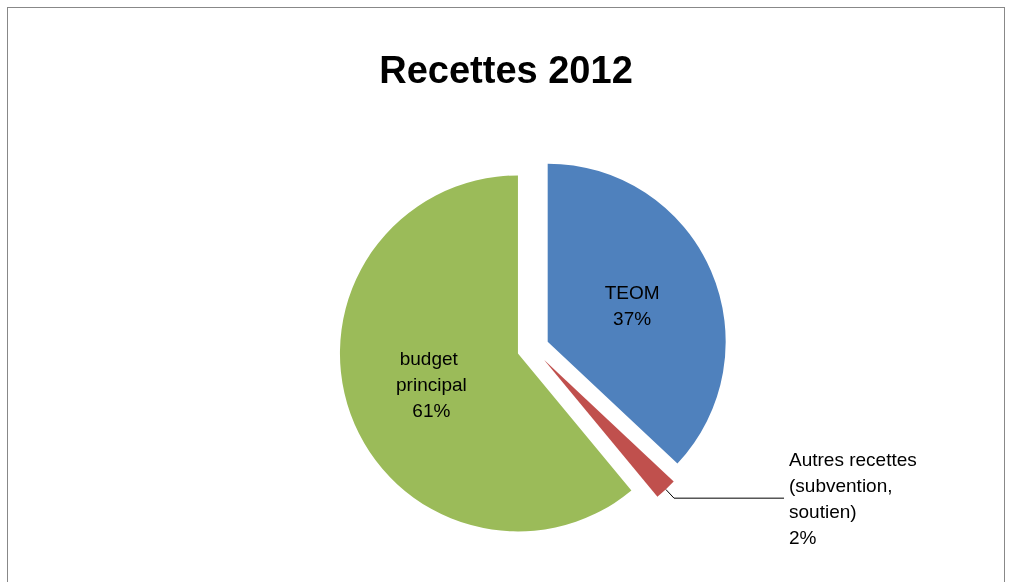 The image size is (1011, 582). What do you see at coordinates (856, 485) in the screenshot?
I see `slice-label: Autres recettes (subvention, soutien)` at bounding box center [856, 485].